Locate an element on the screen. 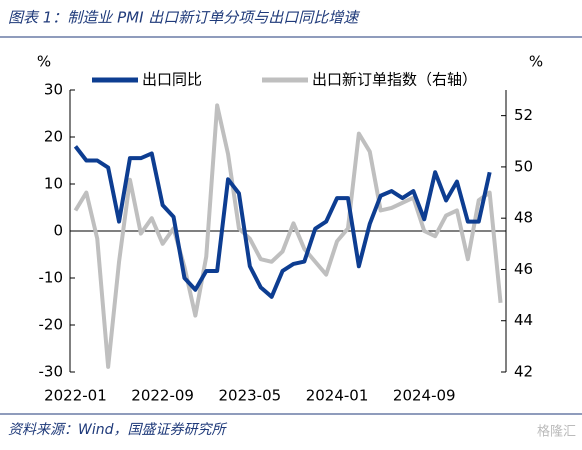 The height and width of the screenshot is (450, 582). chart-title: 图表 1：制造业 PMI 出口新订单分项与出口同比增速 is located at coordinates (184, 18).